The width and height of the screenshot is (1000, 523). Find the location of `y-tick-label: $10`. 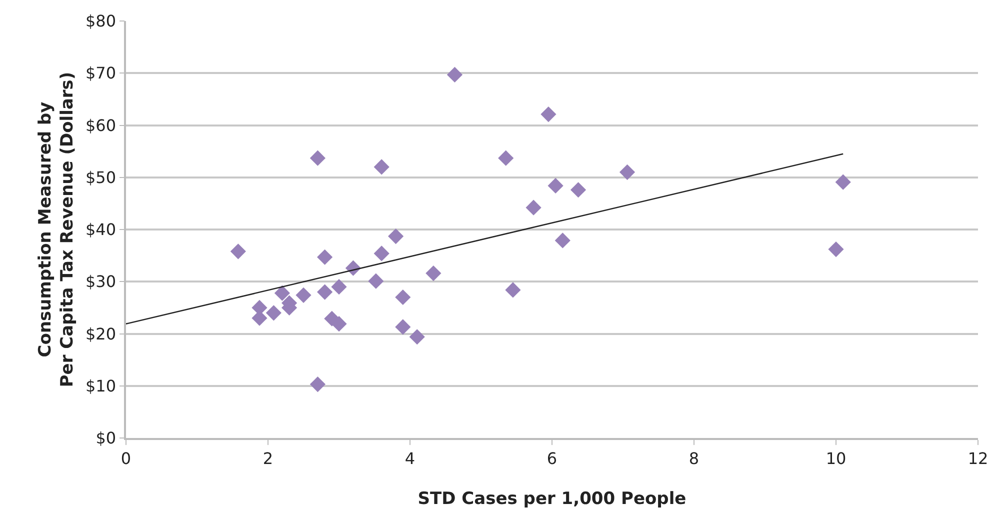

y-tick-label: $10 is located at coordinates (101, 386).